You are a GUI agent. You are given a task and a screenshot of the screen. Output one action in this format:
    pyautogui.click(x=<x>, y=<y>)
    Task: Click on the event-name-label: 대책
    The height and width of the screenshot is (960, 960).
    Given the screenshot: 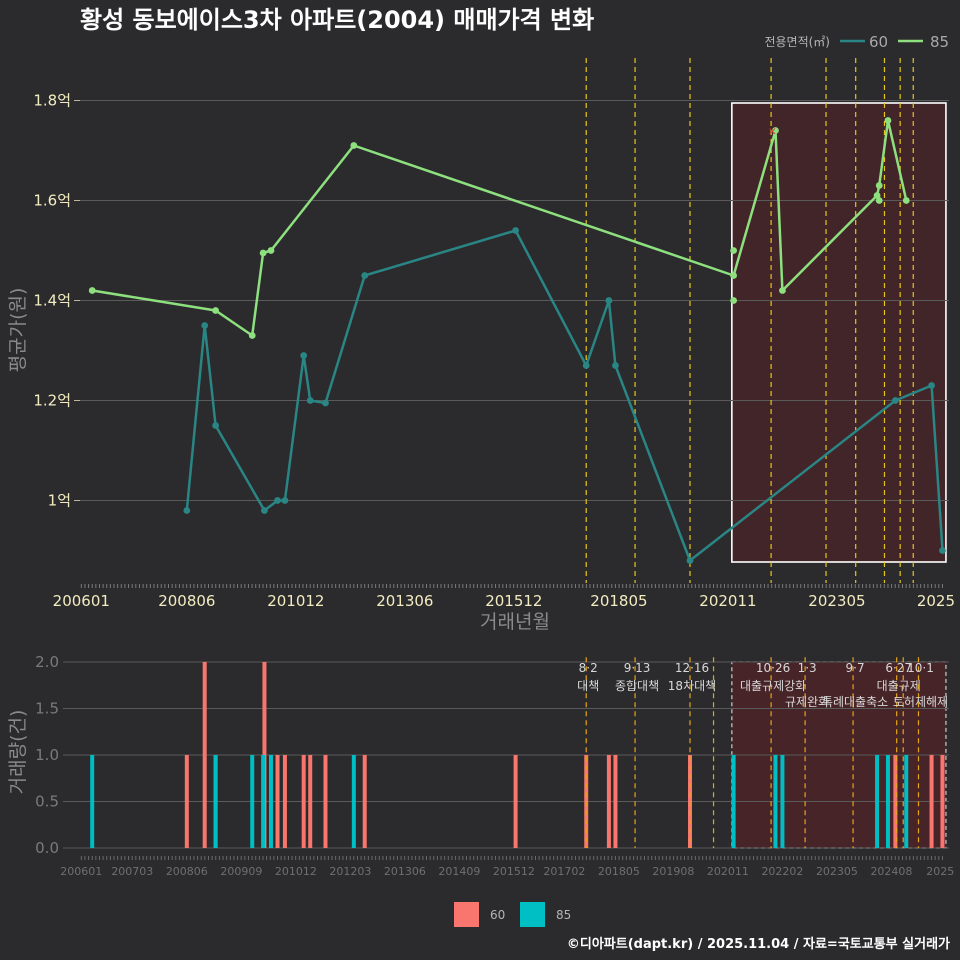 What is the action you would take?
    pyautogui.click(x=588, y=685)
    